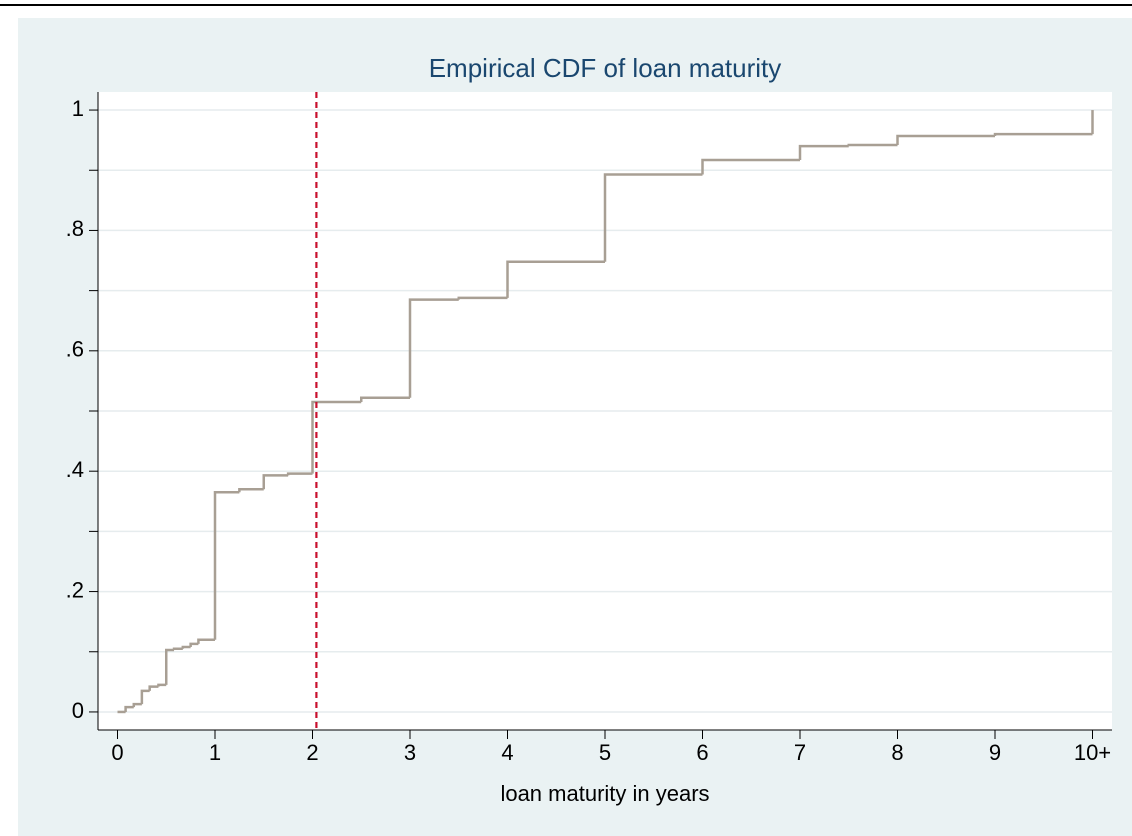 The height and width of the screenshot is (836, 1132). What do you see at coordinates (117, 752) in the screenshot?
I see `x-tick-label: 0` at bounding box center [117, 752].